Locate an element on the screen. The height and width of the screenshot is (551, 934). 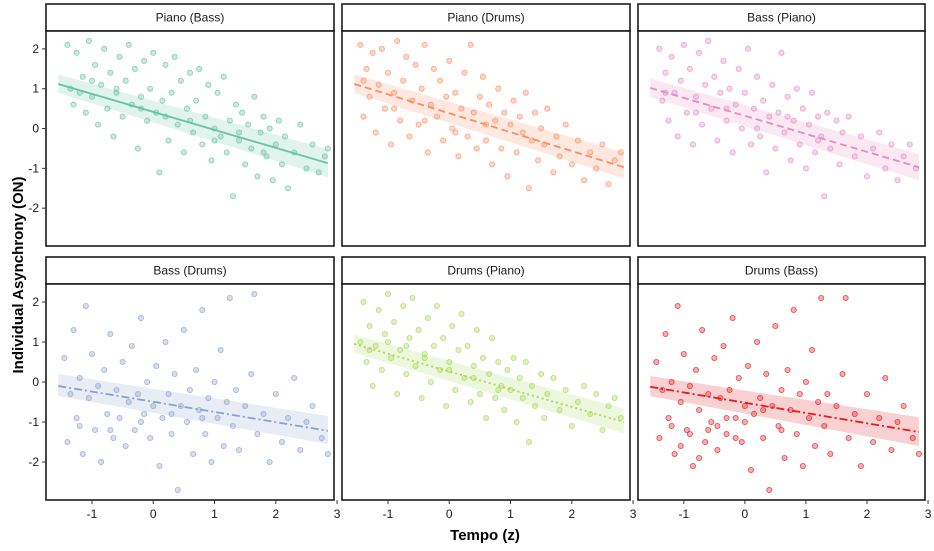
confidence-band is located at coordinates (489, 384).